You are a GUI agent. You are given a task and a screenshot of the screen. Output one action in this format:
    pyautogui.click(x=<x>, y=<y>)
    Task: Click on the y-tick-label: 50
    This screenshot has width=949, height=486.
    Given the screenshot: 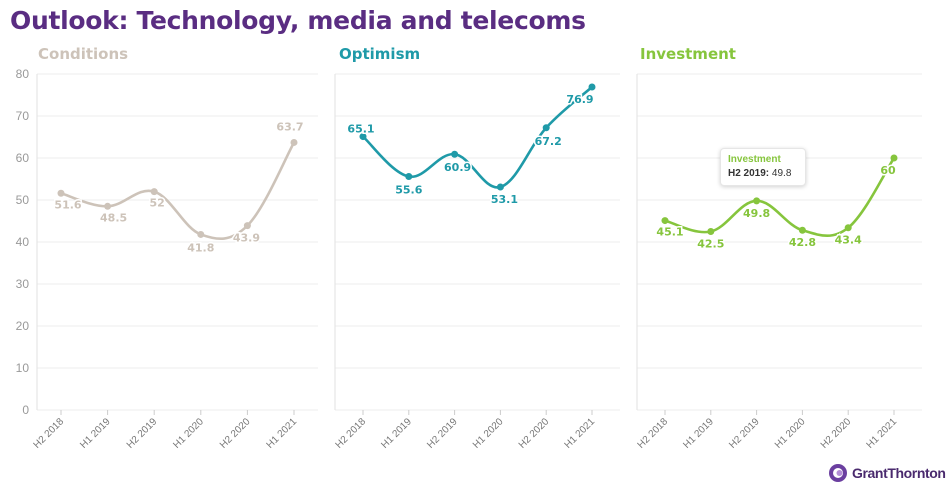 What is the action you would take?
    pyautogui.click(x=23, y=200)
    